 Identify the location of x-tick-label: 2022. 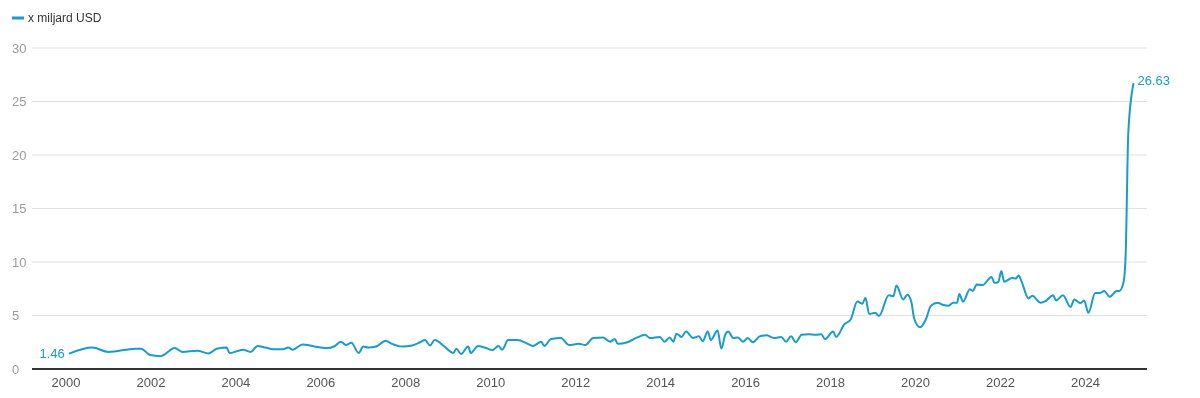
(1000, 382).